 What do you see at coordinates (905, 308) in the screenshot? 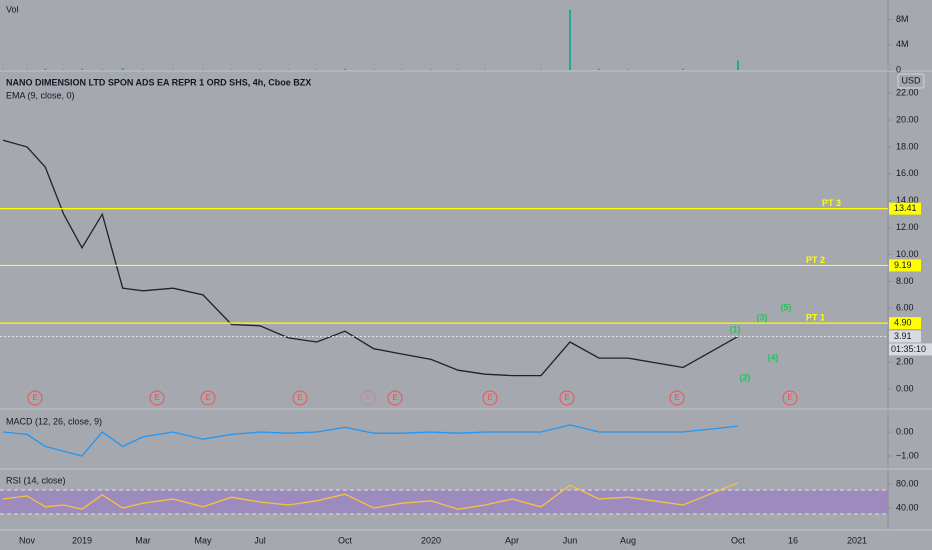
I see `y-tick-label: 6.00` at bounding box center [905, 308].